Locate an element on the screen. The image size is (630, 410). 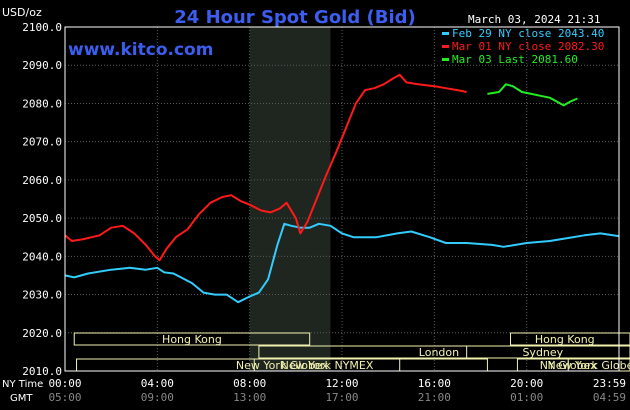
y-tick-label: 2040.0 is located at coordinates (42, 256).